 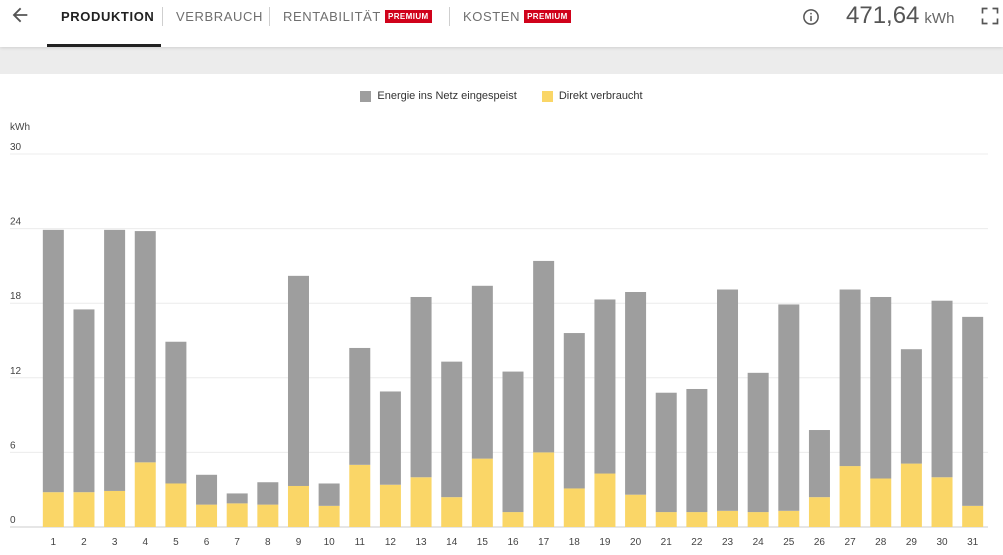 I want to click on total-production: 471,64 kWh, so click(x=900, y=16).